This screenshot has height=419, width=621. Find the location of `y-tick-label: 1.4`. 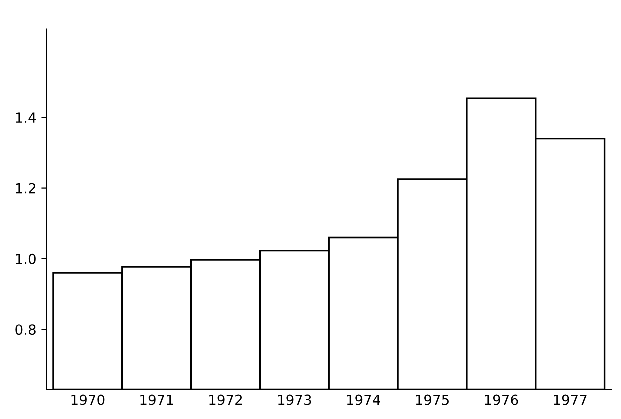

y-tick-label: 1.4 is located at coordinates (26, 117).